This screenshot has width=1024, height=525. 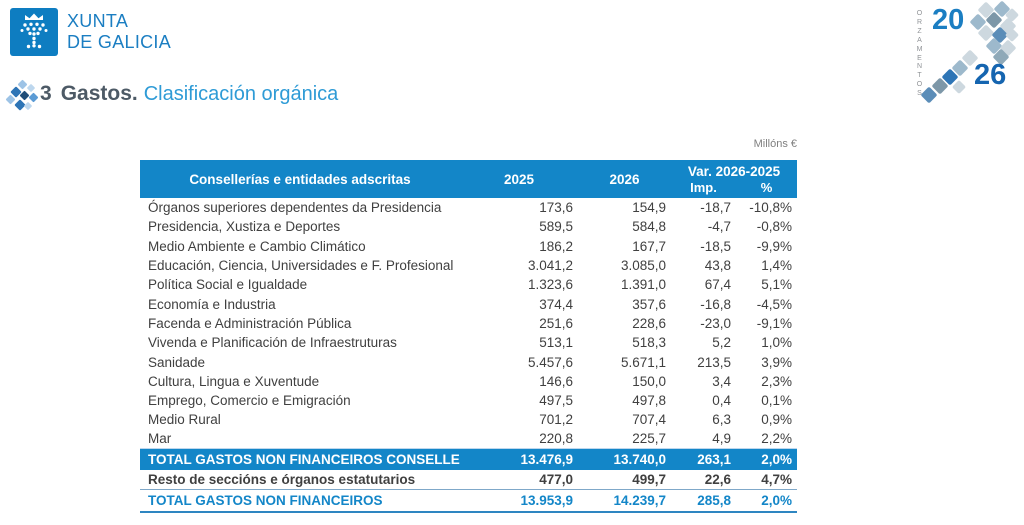 I want to click on row-2025: 701,2, so click(x=556, y=420).